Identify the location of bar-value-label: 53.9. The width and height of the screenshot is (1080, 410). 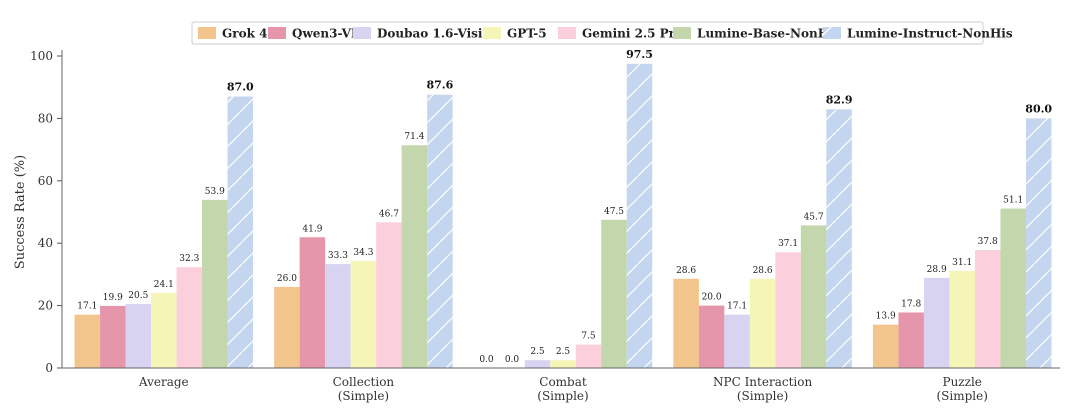
(215, 192).